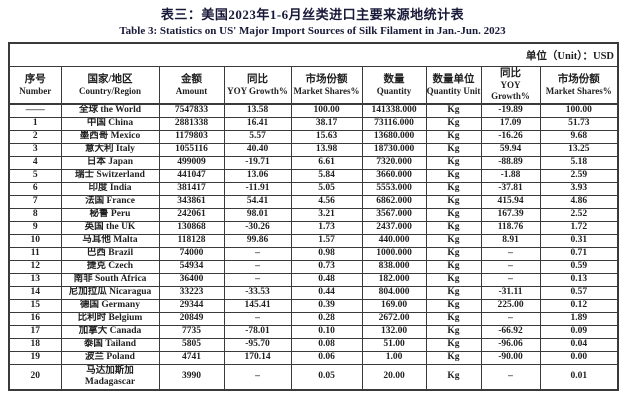 This screenshot has height=402, width=625. Describe the element at coordinates (510, 344) in the screenshot. I see `table-cell: -96.06` at that location.